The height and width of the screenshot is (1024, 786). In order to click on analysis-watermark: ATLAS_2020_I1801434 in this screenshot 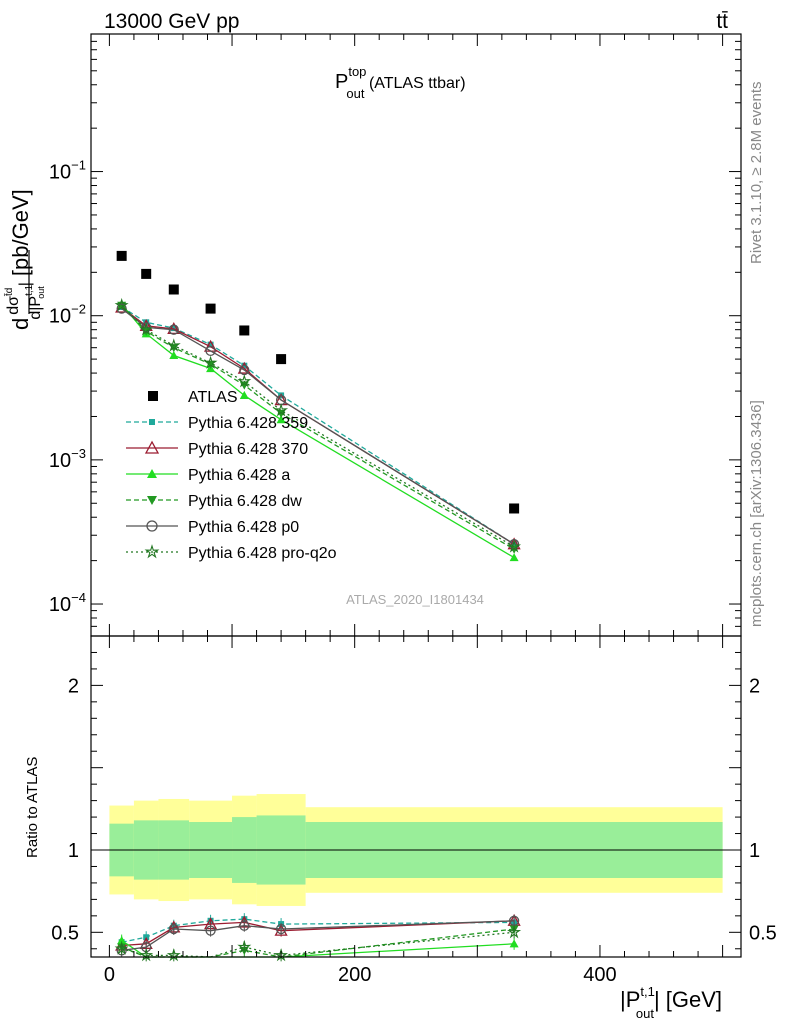, I will do `click(415, 599)`.